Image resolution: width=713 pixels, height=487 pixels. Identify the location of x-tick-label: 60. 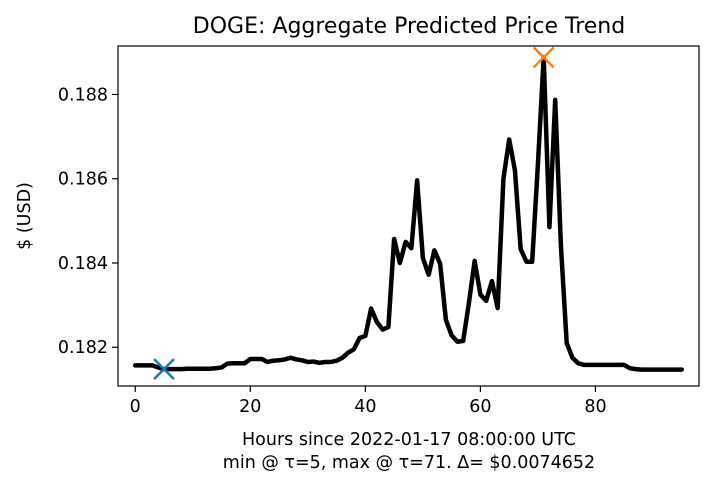
(480, 407).